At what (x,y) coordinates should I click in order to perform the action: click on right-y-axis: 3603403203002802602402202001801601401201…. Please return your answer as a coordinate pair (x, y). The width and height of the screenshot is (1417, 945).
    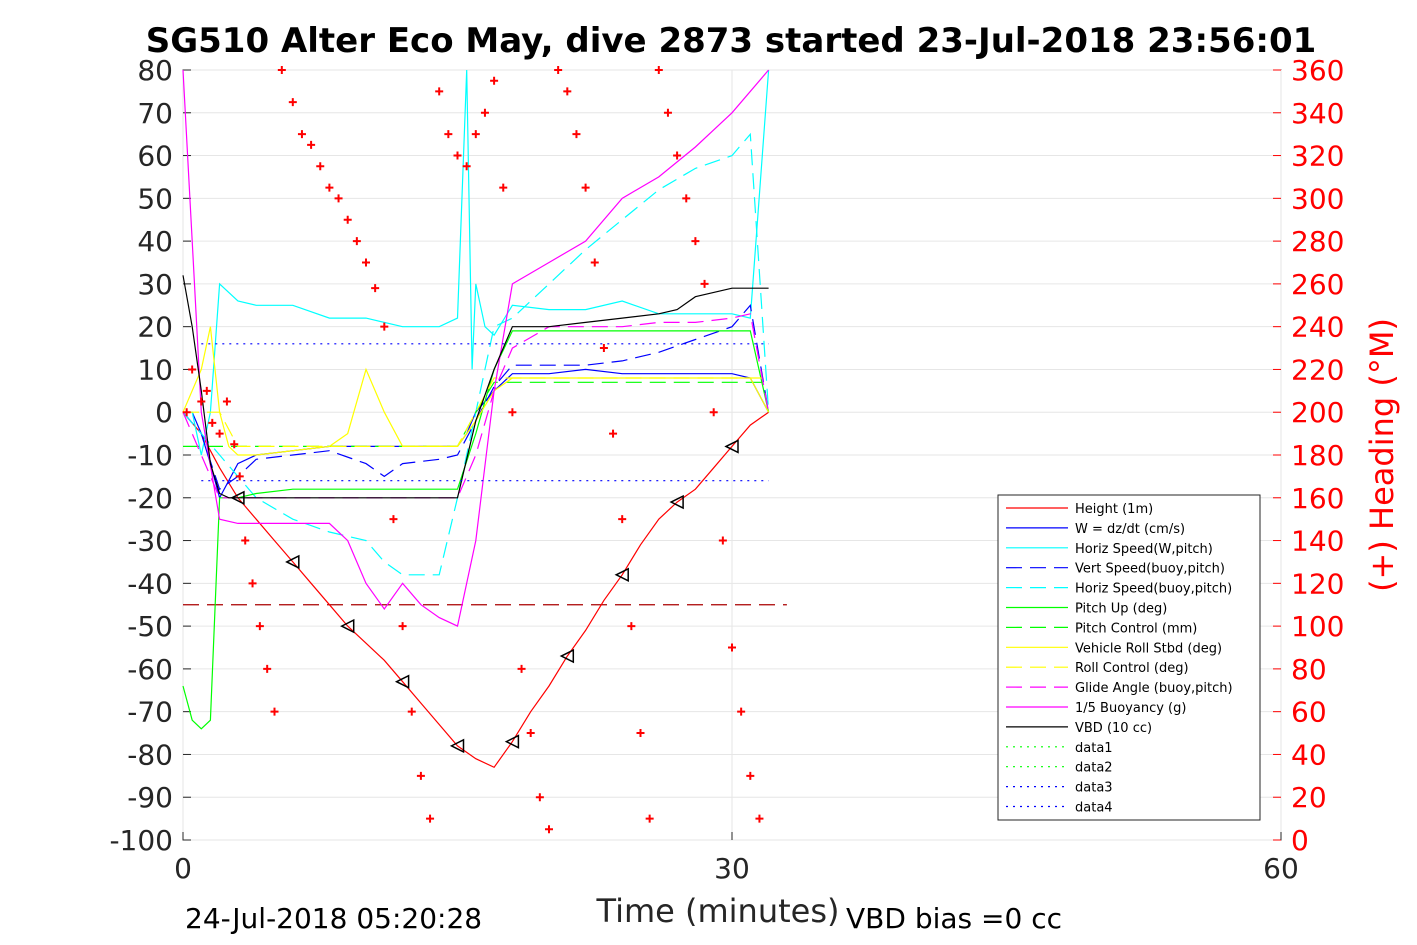
    Looking at the image, I should click on (1308, 455).